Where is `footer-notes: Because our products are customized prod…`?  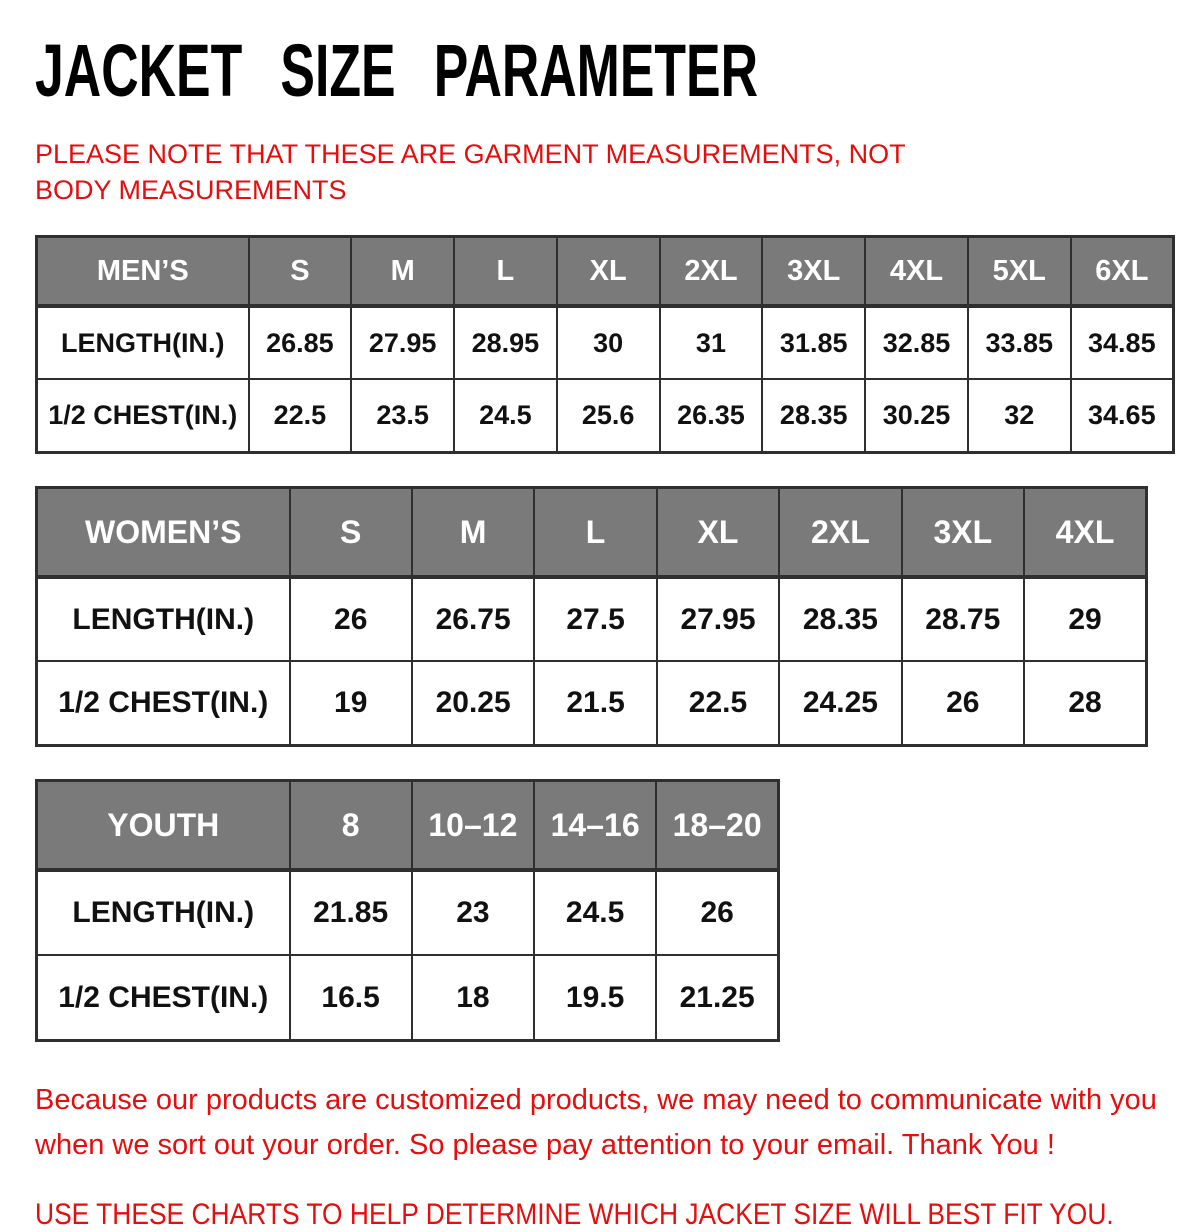
footer-notes: Because our products are customized prod… is located at coordinates (605, 1155).